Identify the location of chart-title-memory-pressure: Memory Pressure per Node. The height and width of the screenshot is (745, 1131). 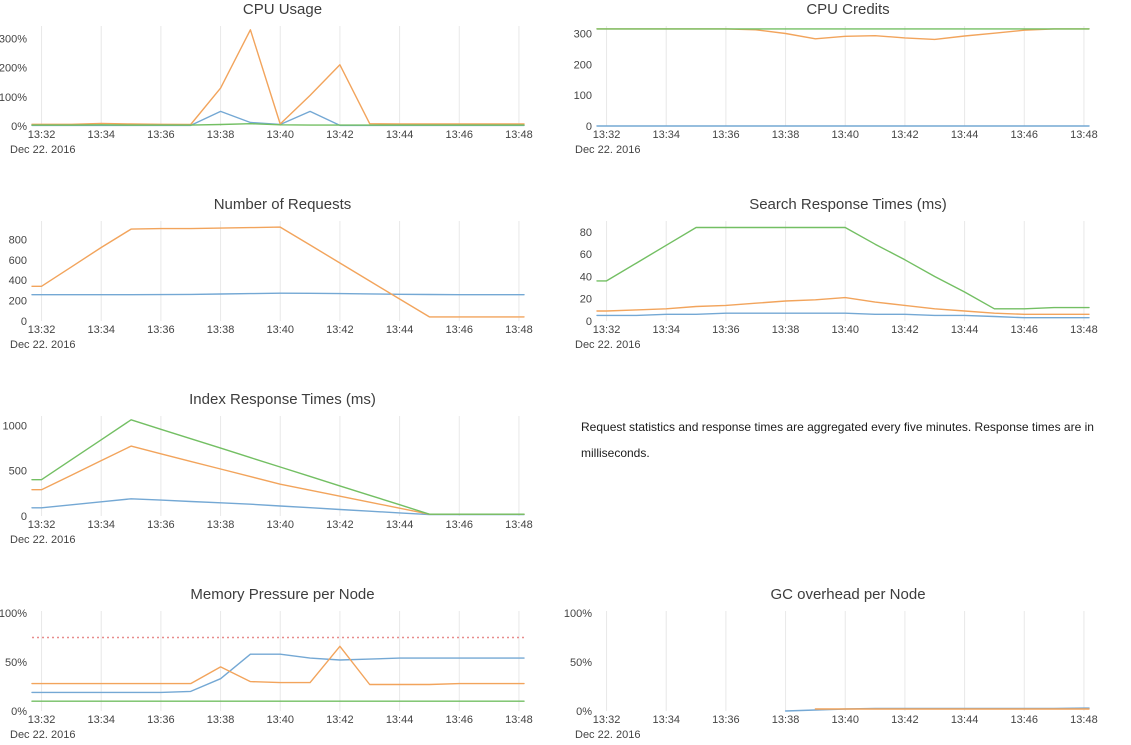
(282, 594).